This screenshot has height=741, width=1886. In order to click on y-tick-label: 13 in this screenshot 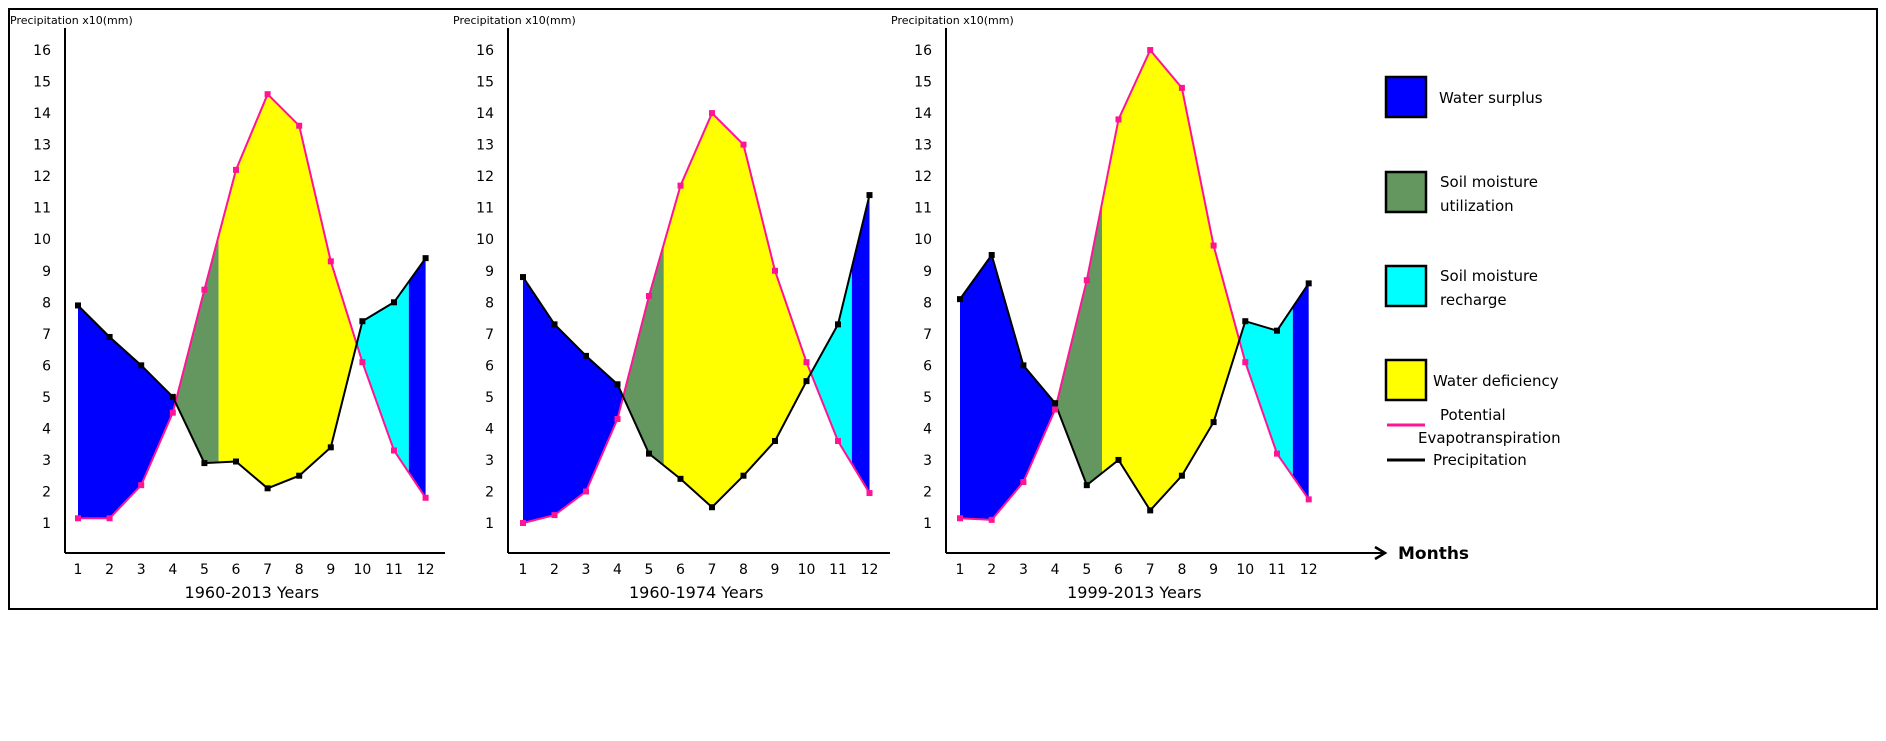, I will do `click(923, 146)`.